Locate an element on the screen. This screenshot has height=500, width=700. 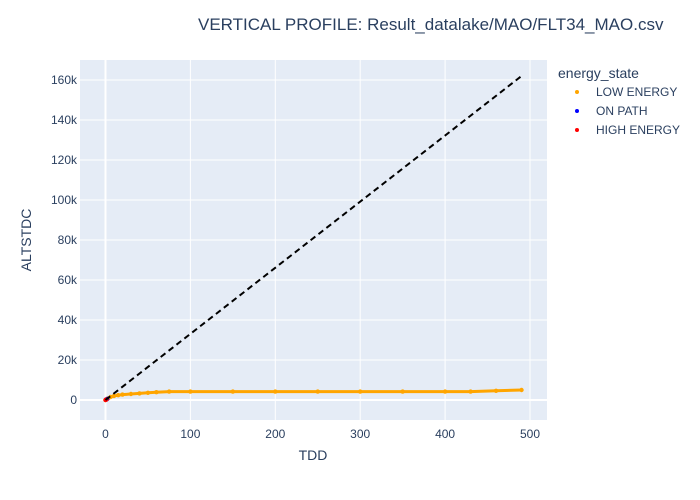
x-tick-label: 300 is located at coordinates (360, 434).